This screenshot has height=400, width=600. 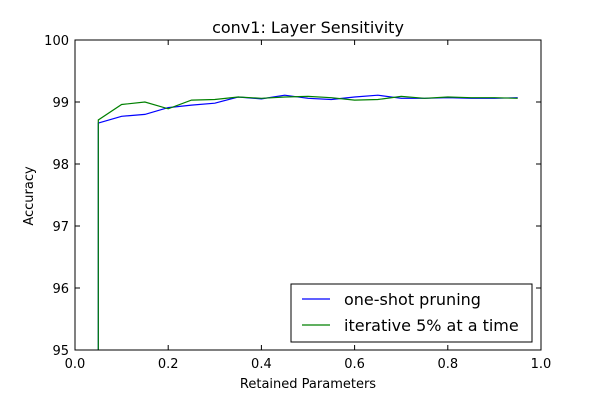 I want to click on legend-label-1: one-shot pruning, so click(x=412, y=299).